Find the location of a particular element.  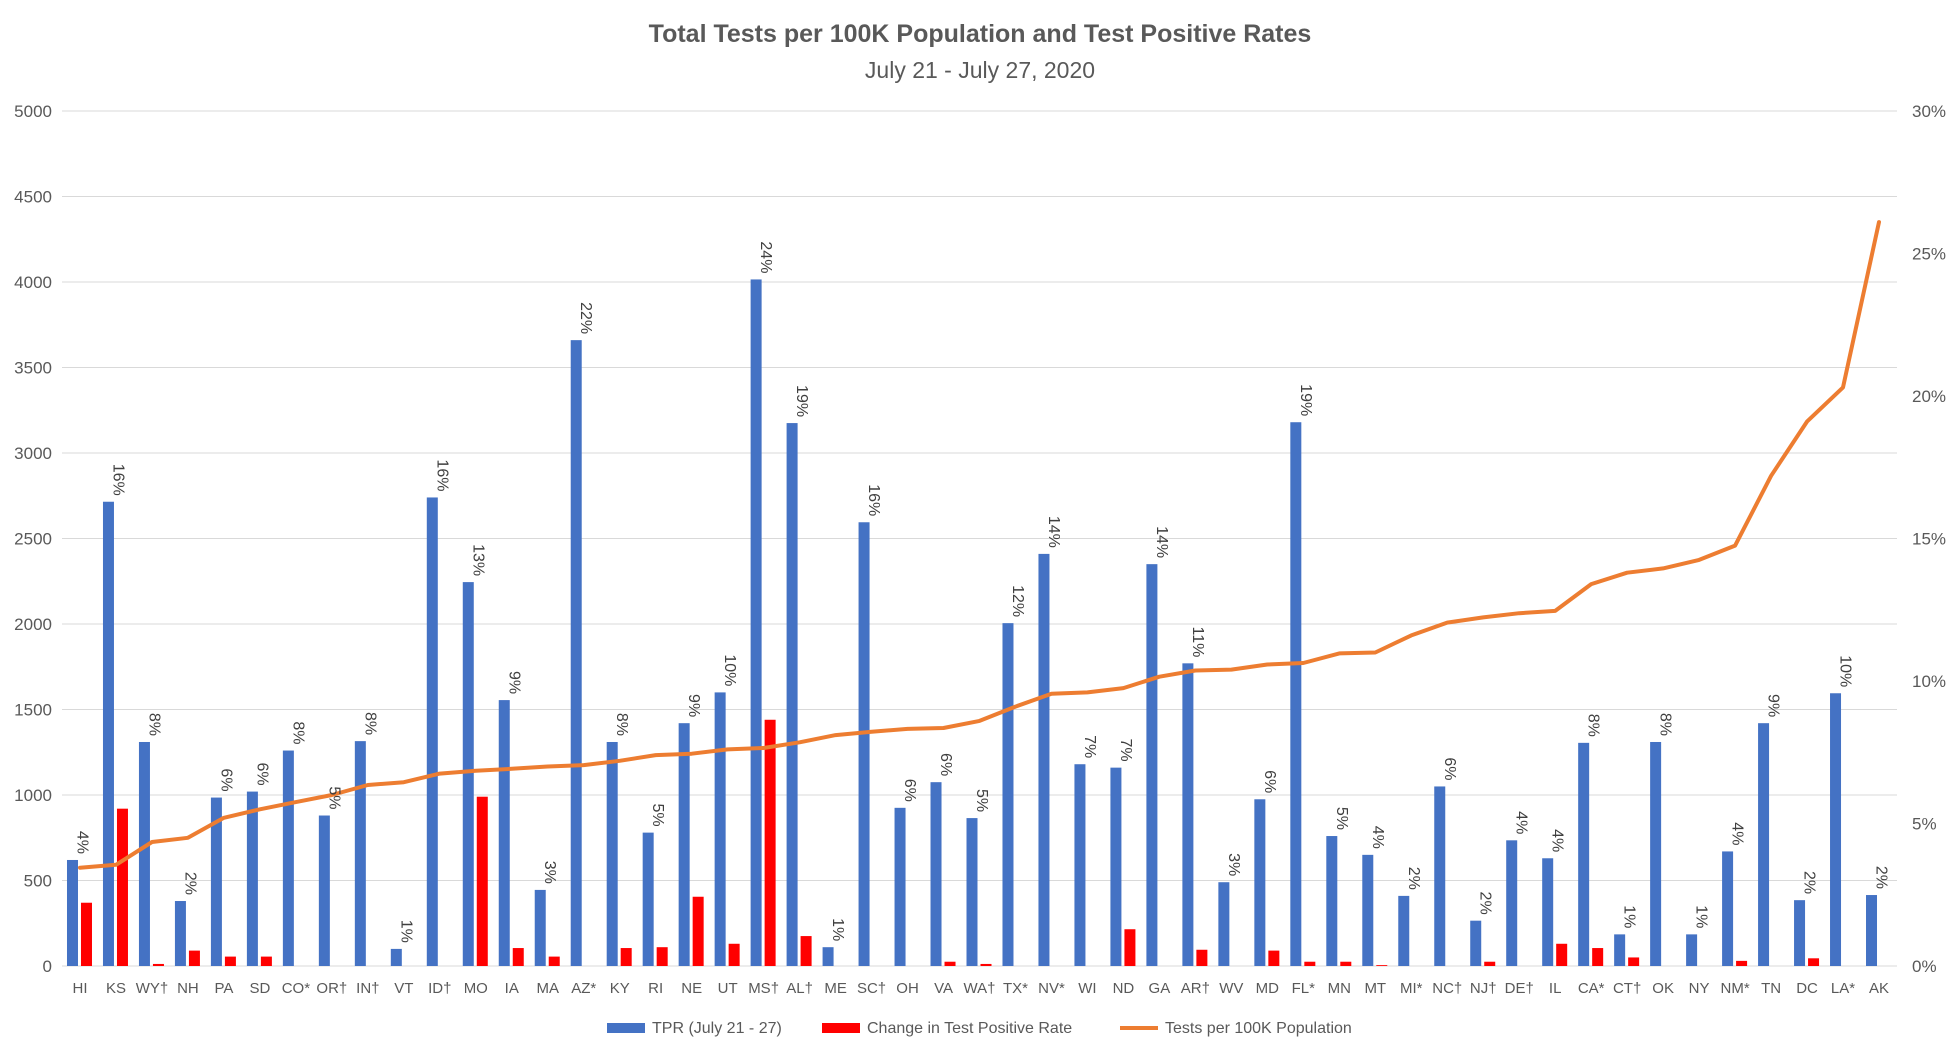

left-tick-label: 4000 is located at coordinates (33, 282).